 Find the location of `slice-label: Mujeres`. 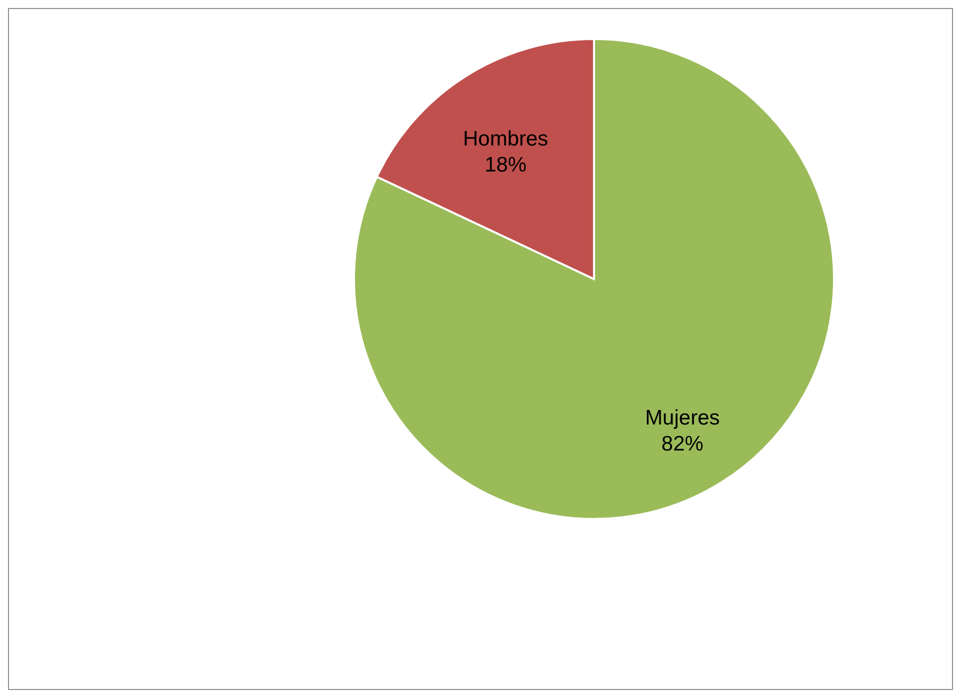

slice-label: Mujeres is located at coordinates (682, 418).